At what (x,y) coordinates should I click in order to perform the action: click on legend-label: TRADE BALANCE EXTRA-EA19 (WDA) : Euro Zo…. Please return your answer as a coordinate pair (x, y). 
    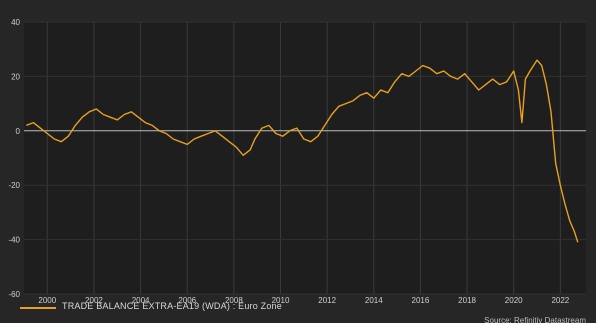
    Looking at the image, I should click on (172, 306).